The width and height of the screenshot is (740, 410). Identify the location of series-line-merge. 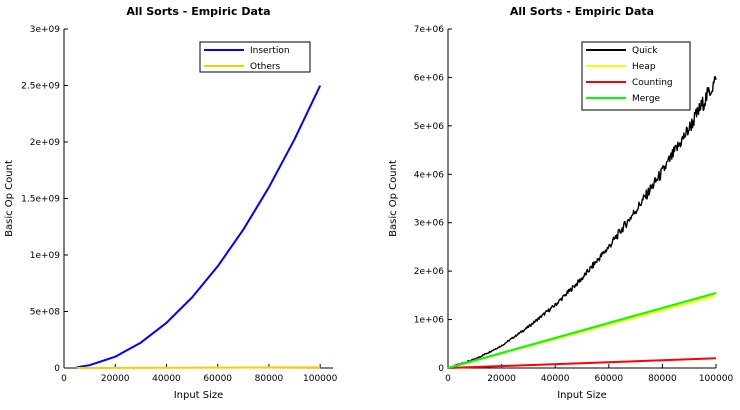
(582, 330).